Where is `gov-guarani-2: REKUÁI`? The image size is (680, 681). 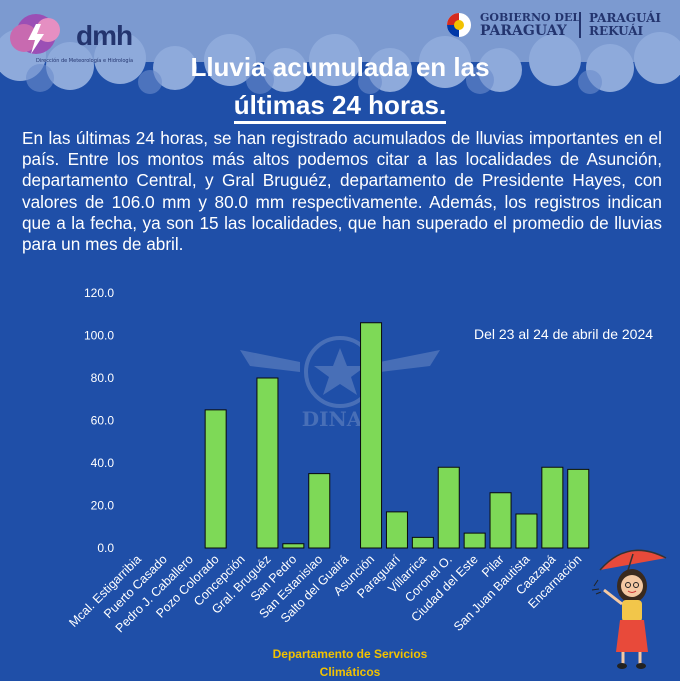 gov-guarani-2: REKUÁI is located at coordinates (616, 31).